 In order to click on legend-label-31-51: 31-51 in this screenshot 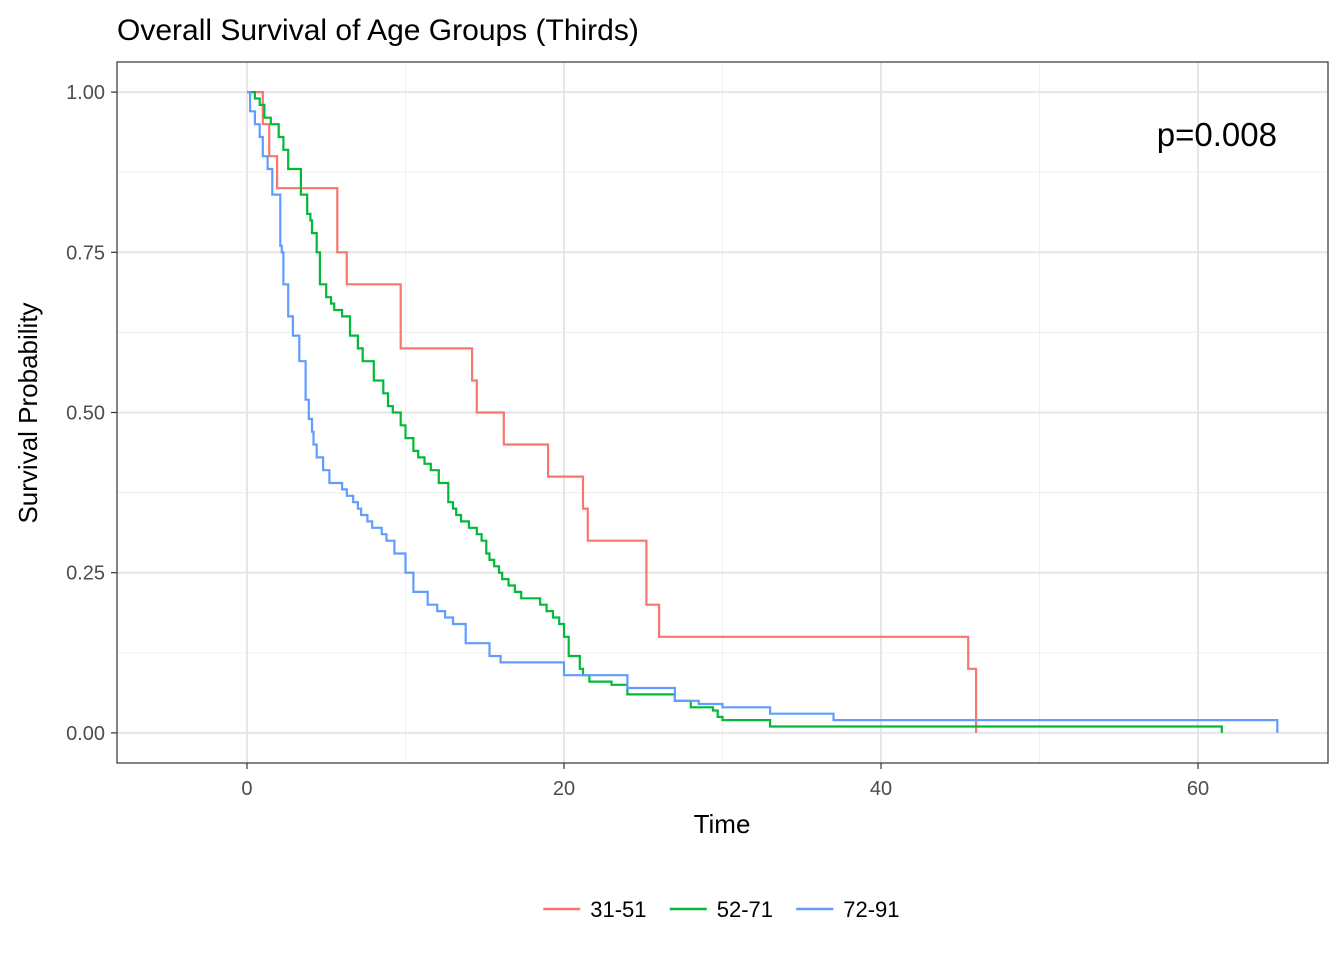, I will do `click(618, 909)`.